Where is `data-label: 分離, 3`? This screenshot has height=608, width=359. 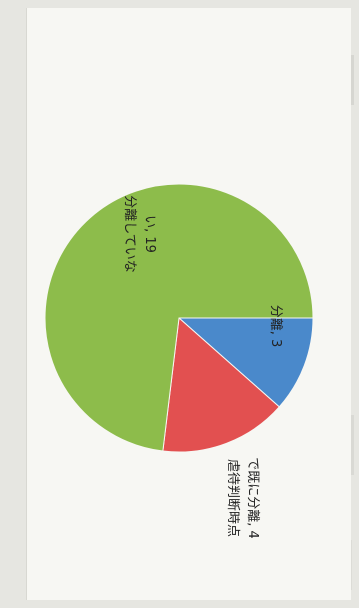 data-label: 分離, 3 is located at coordinates (275, 326).